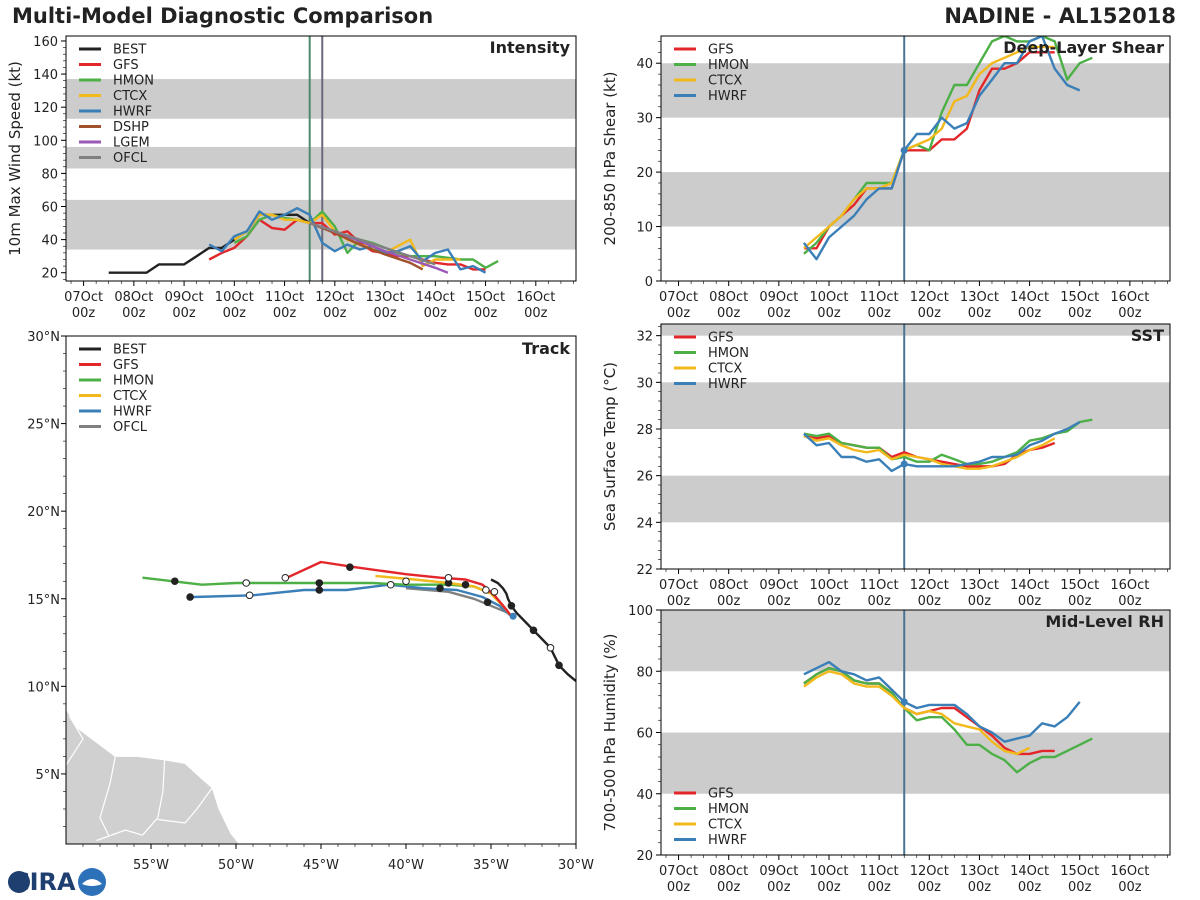  I want to click on y-tick-label: 80, so click(49, 174).